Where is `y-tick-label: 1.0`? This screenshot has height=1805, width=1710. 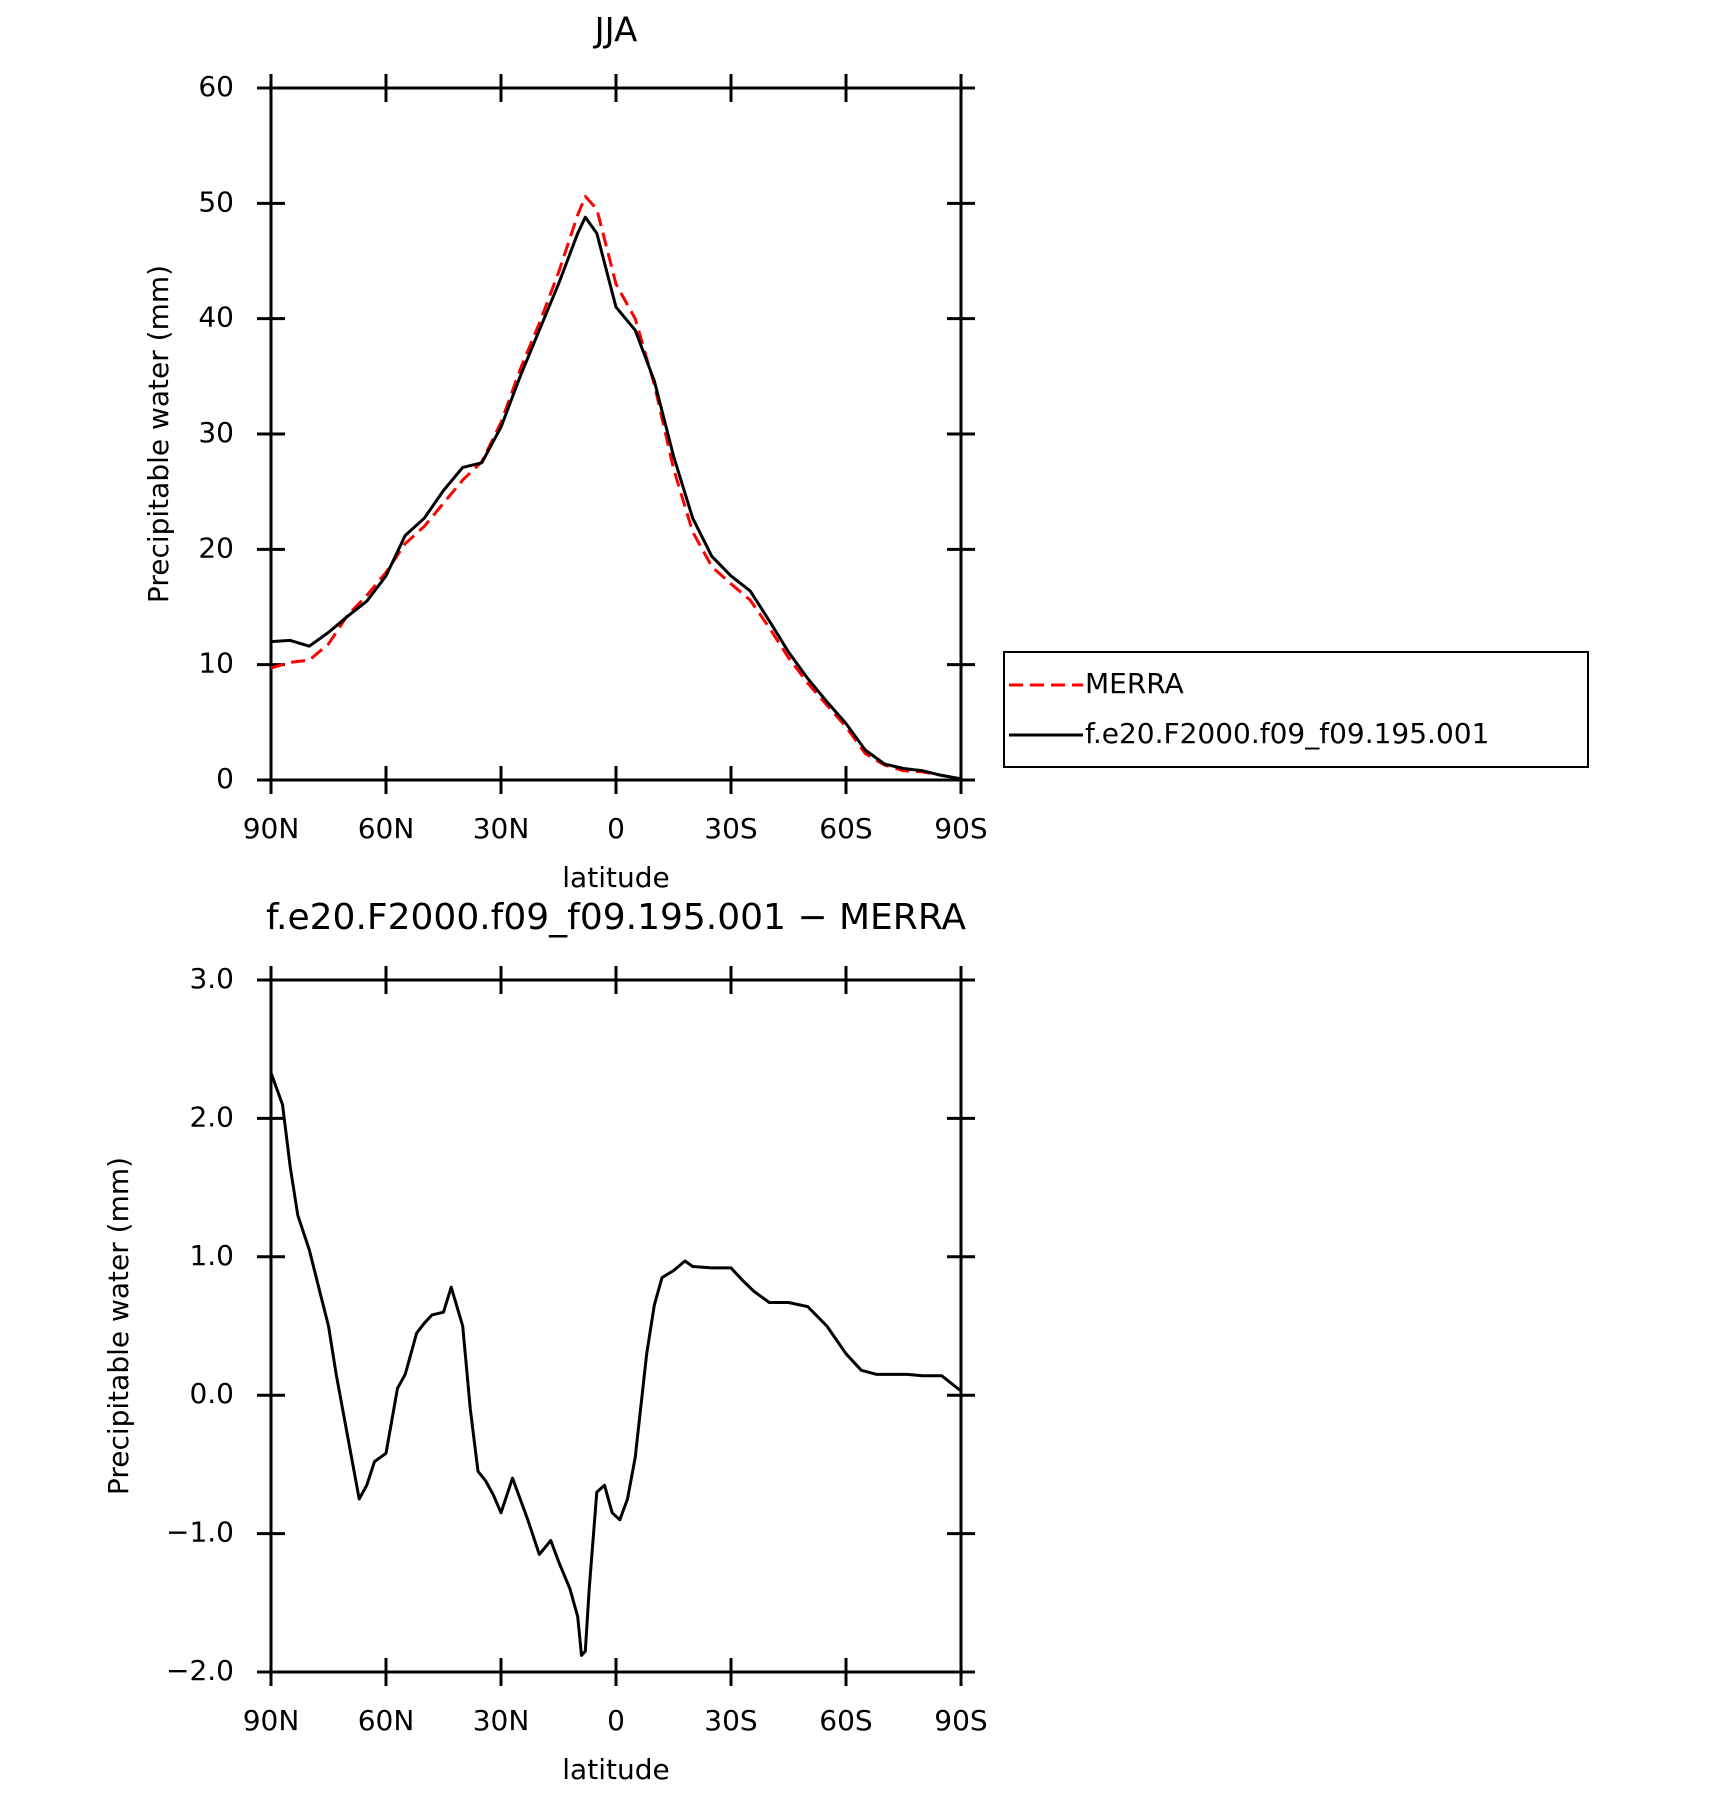 y-tick-label: 1.0 is located at coordinates (211, 1255).